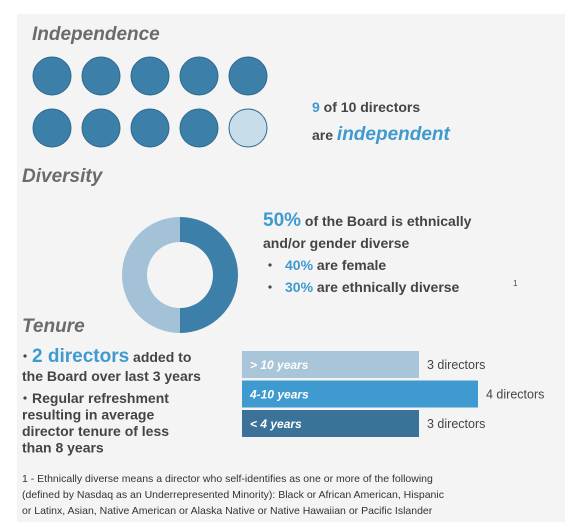 This screenshot has height=522, width=565. Describe the element at coordinates (386, 287) in the screenshot. I see `text-span: are ethnically diverse` at that location.